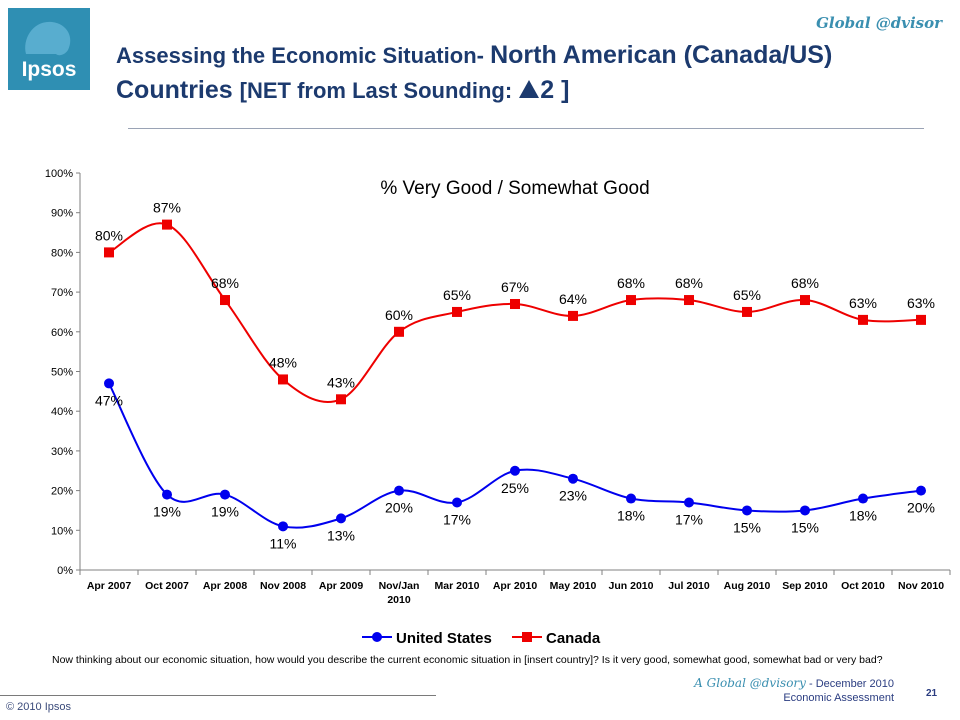 Image resolution: width=960 pixels, height=720 pixels. What do you see at coordinates (805, 586) in the screenshot?
I see `x-tick-label: Sep 2010` at bounding box center [805, 586].